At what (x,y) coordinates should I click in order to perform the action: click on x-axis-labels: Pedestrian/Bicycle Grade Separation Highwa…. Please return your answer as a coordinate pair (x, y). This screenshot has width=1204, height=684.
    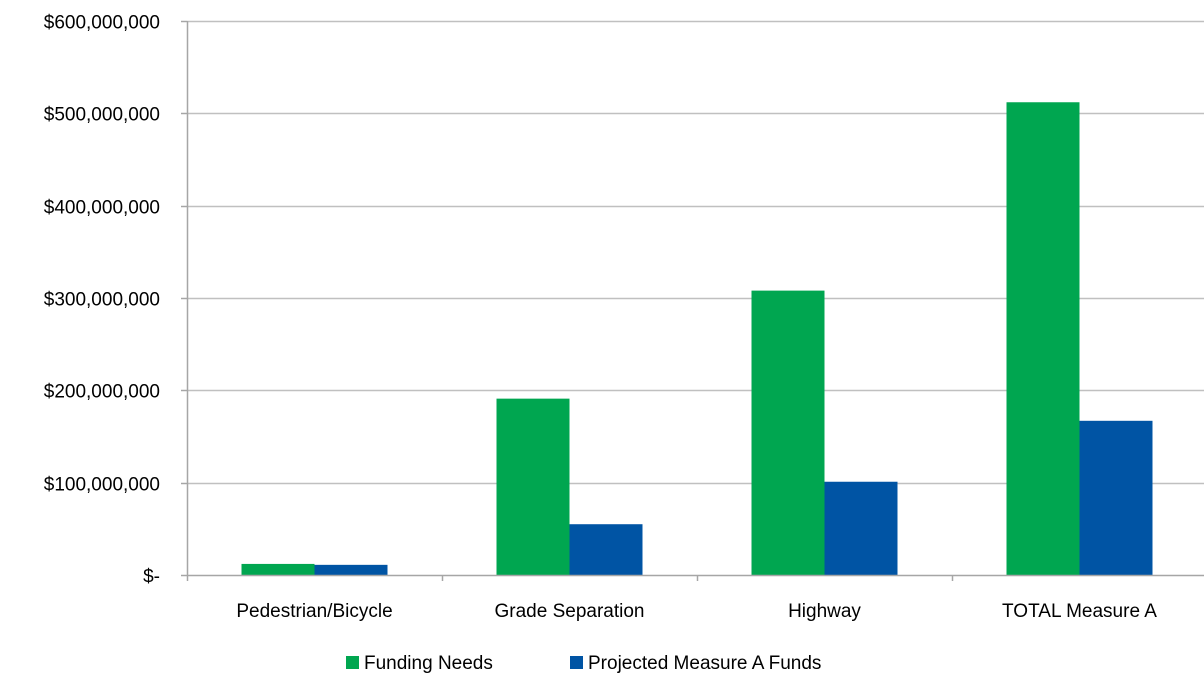
    Looking at the image, I should click on (696, 611).